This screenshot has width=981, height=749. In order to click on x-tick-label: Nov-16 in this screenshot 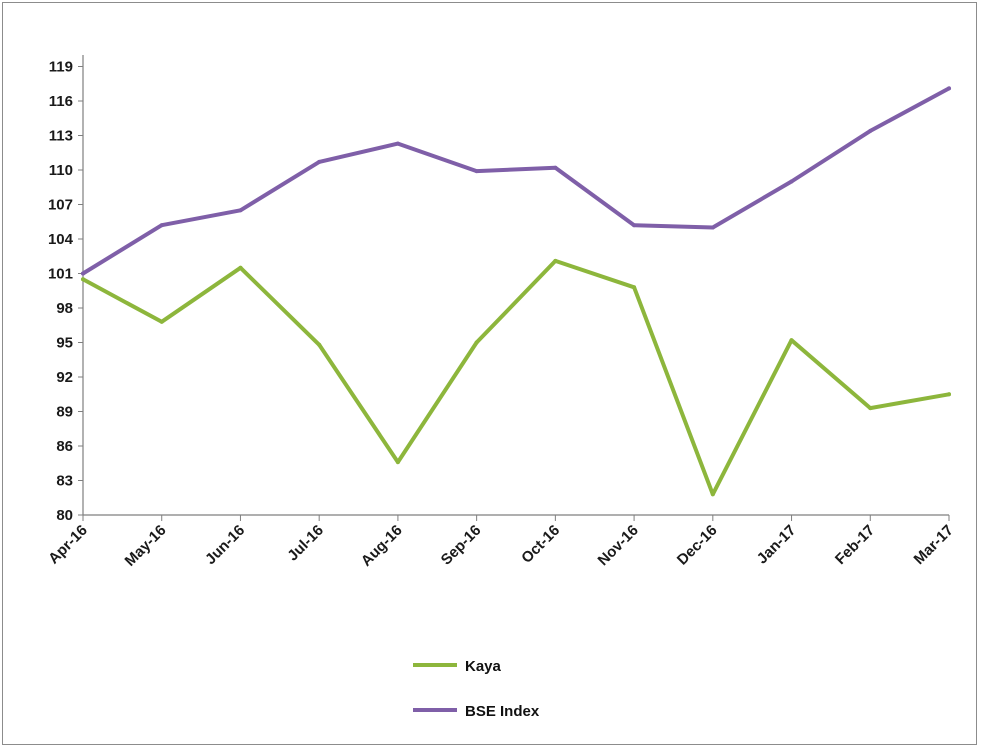, I will do `click(618, 545)`.